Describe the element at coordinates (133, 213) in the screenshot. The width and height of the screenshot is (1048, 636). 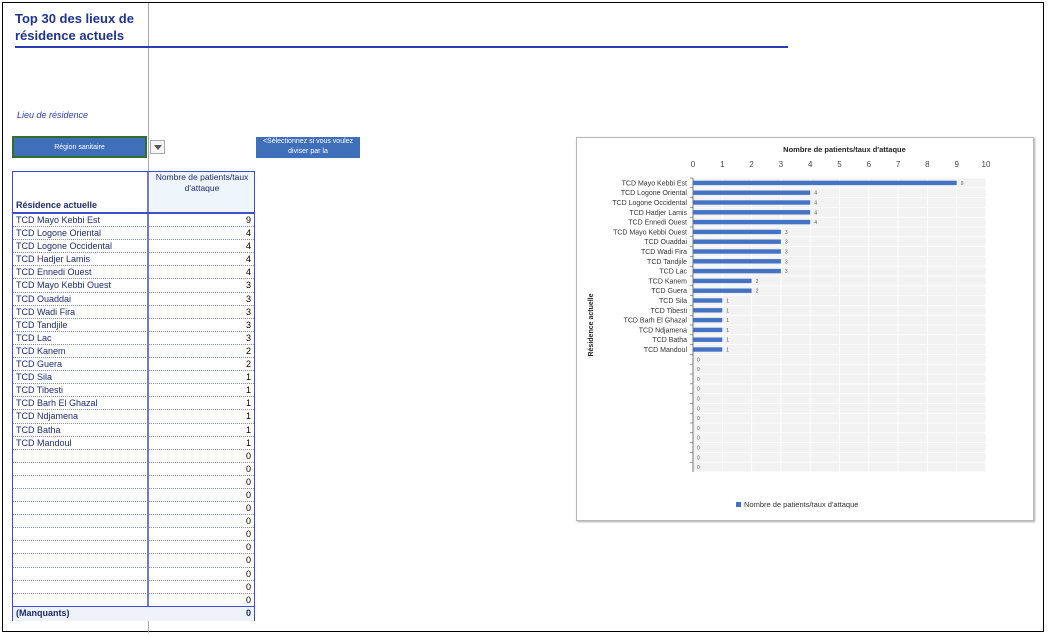
I see `header-divider` at that location.